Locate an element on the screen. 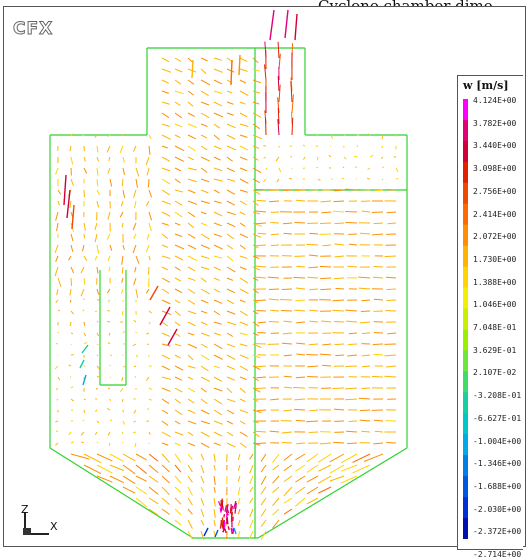 The width and height of the screenshot is (527, 559). legend-label: -1.688E+00 is located at coordinates (497, 486).